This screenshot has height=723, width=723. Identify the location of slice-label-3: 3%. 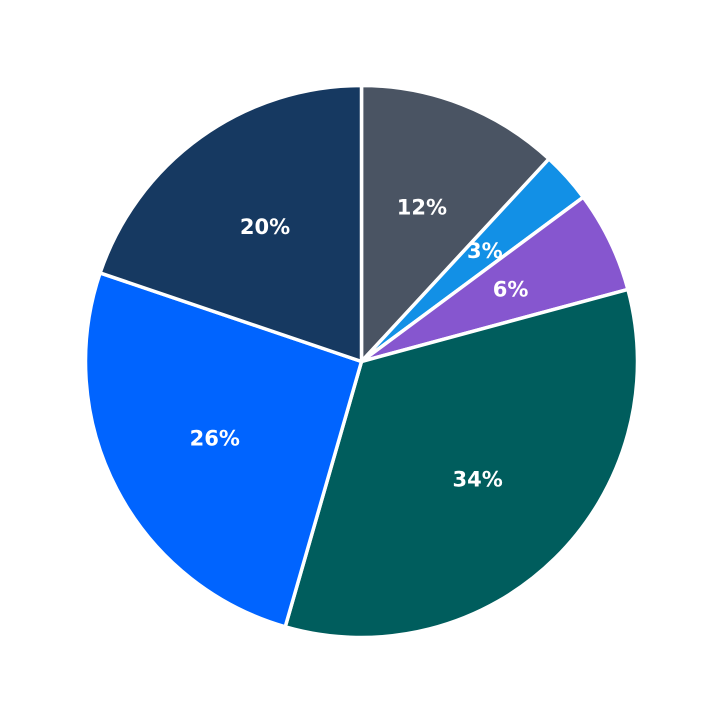
(485, 251).